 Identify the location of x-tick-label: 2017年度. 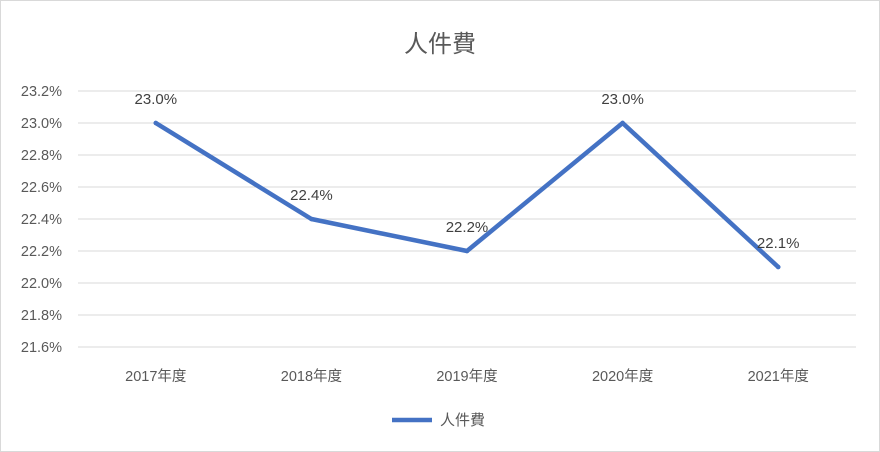
(155, 376).